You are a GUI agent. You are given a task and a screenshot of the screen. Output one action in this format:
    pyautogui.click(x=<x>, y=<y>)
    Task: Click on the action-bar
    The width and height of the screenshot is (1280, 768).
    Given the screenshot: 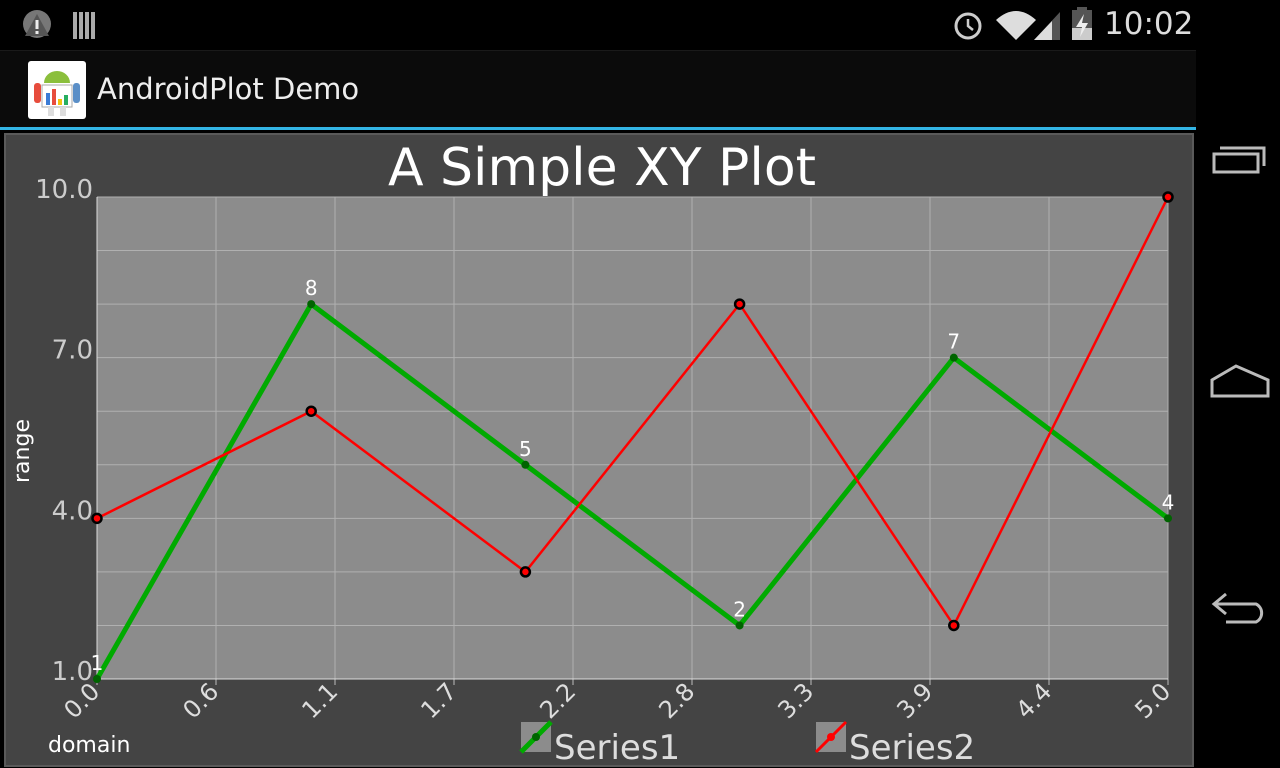 What is the action you would take?
    pyautogui.click(x=598, y=89)
    